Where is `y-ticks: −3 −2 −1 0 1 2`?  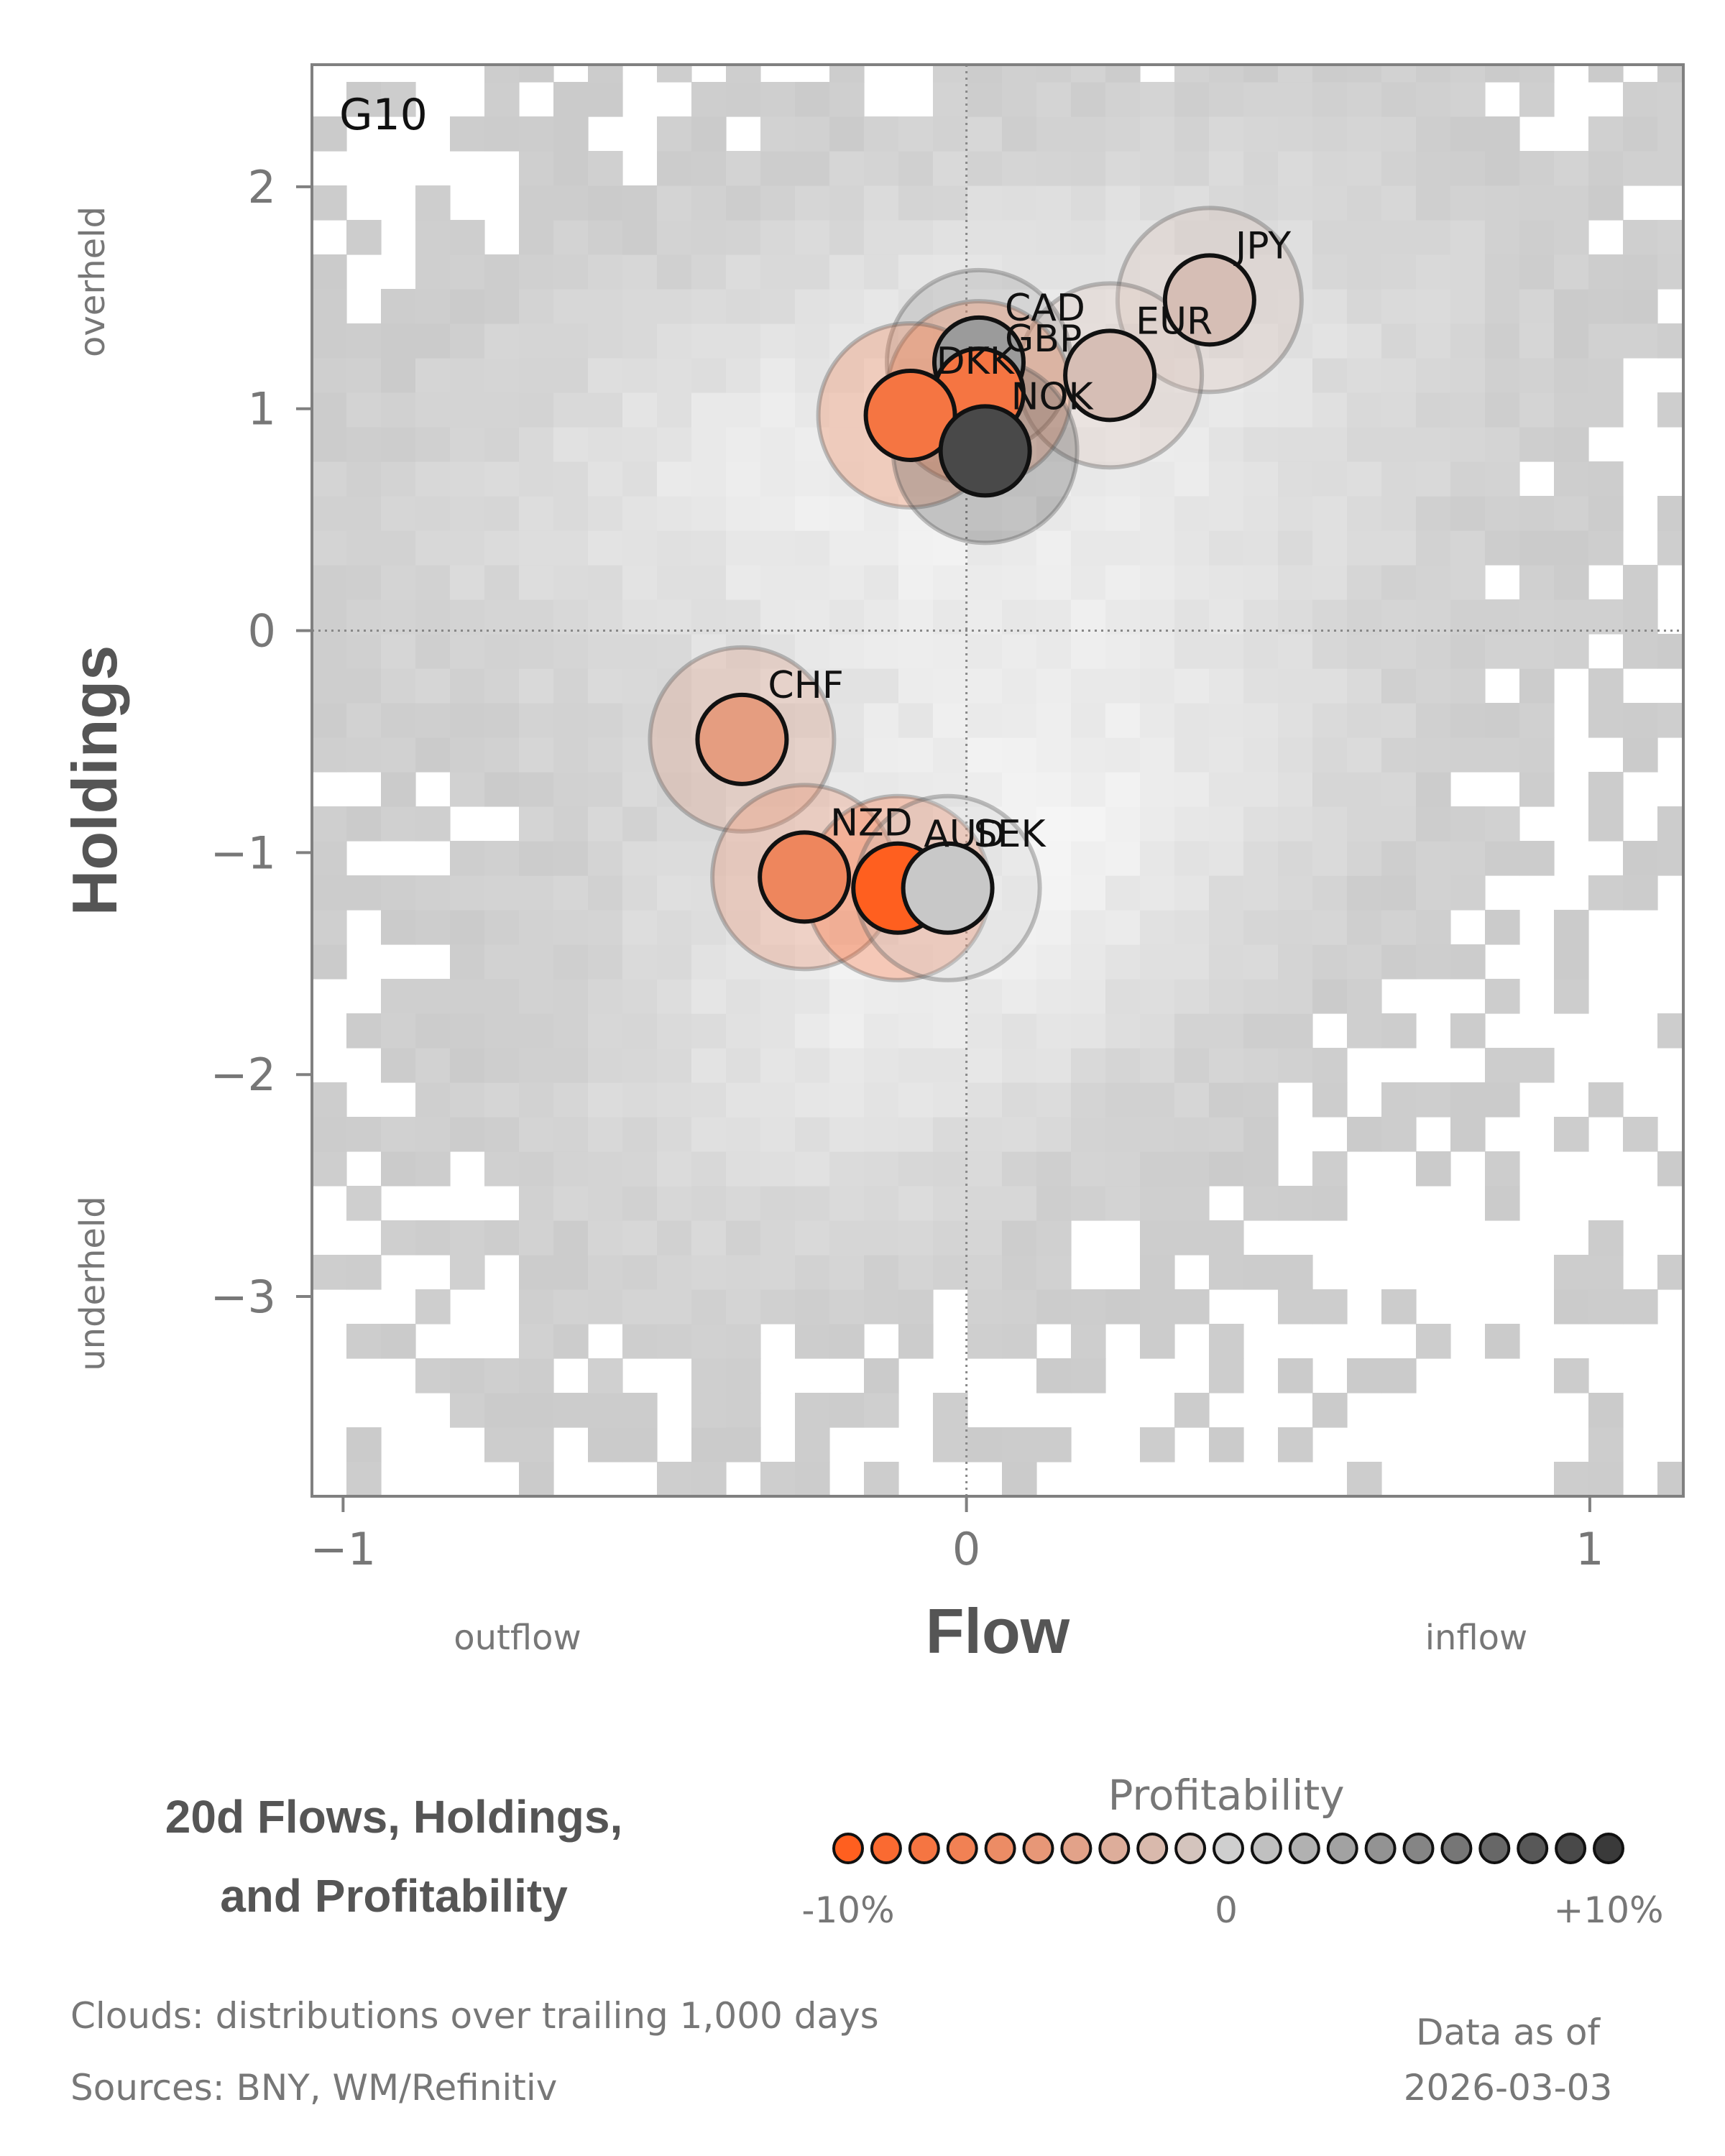
y-ticks: −3 −2 −1 0 1 2 is located at coordinates (261, 742).